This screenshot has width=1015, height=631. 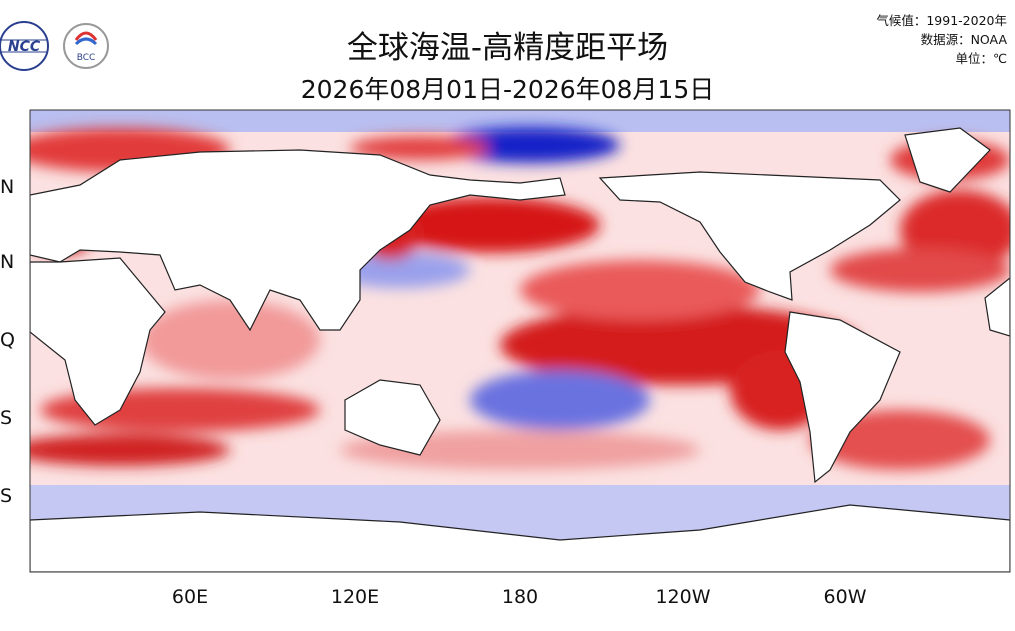 I want to click on x-label: 120W, so click(x=683, y=597).